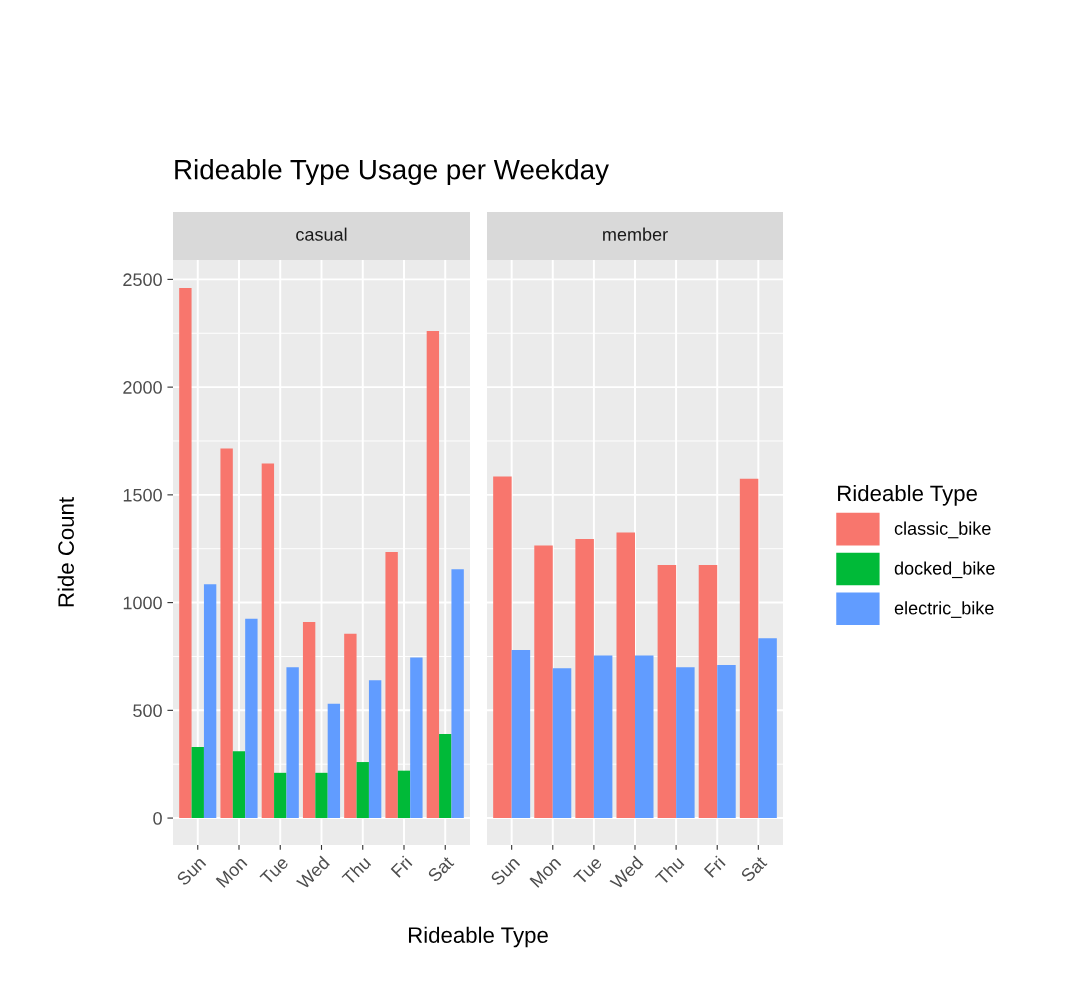  Describe the element at coordinates (635, 234) in the screenshot. I see `chart-subtitle: member` at that location.